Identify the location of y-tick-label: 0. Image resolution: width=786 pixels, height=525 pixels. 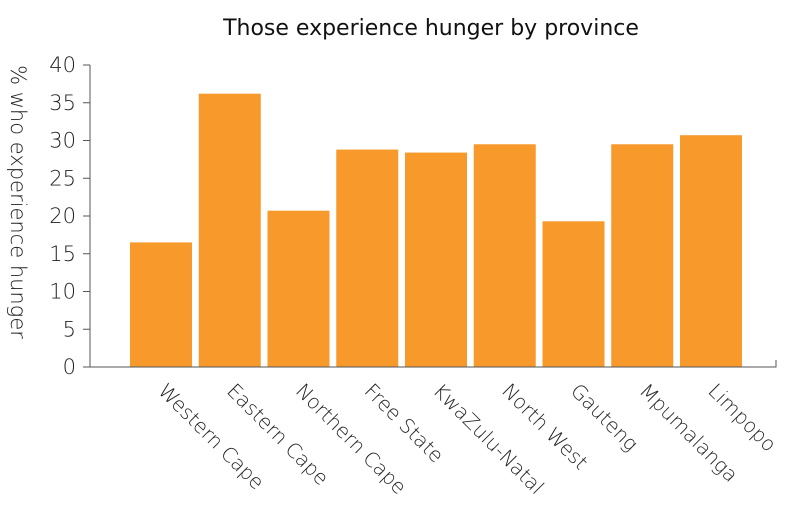
(69, 367).